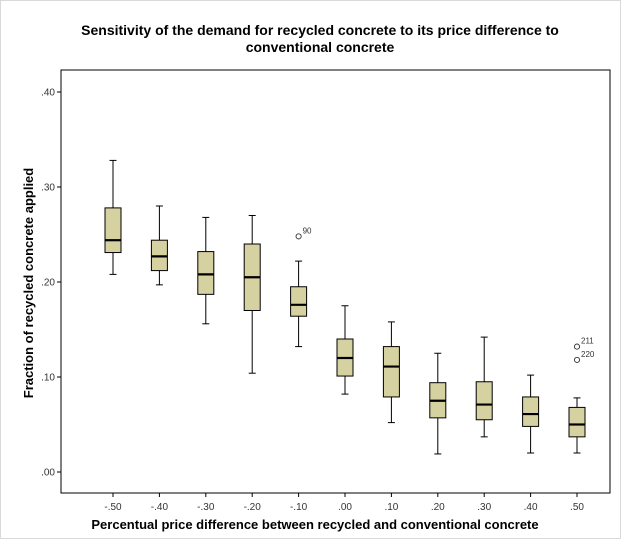  Describe the element at coordinates (438, 507) in the screenshot. I see `x-tick-label: .20` at that location.